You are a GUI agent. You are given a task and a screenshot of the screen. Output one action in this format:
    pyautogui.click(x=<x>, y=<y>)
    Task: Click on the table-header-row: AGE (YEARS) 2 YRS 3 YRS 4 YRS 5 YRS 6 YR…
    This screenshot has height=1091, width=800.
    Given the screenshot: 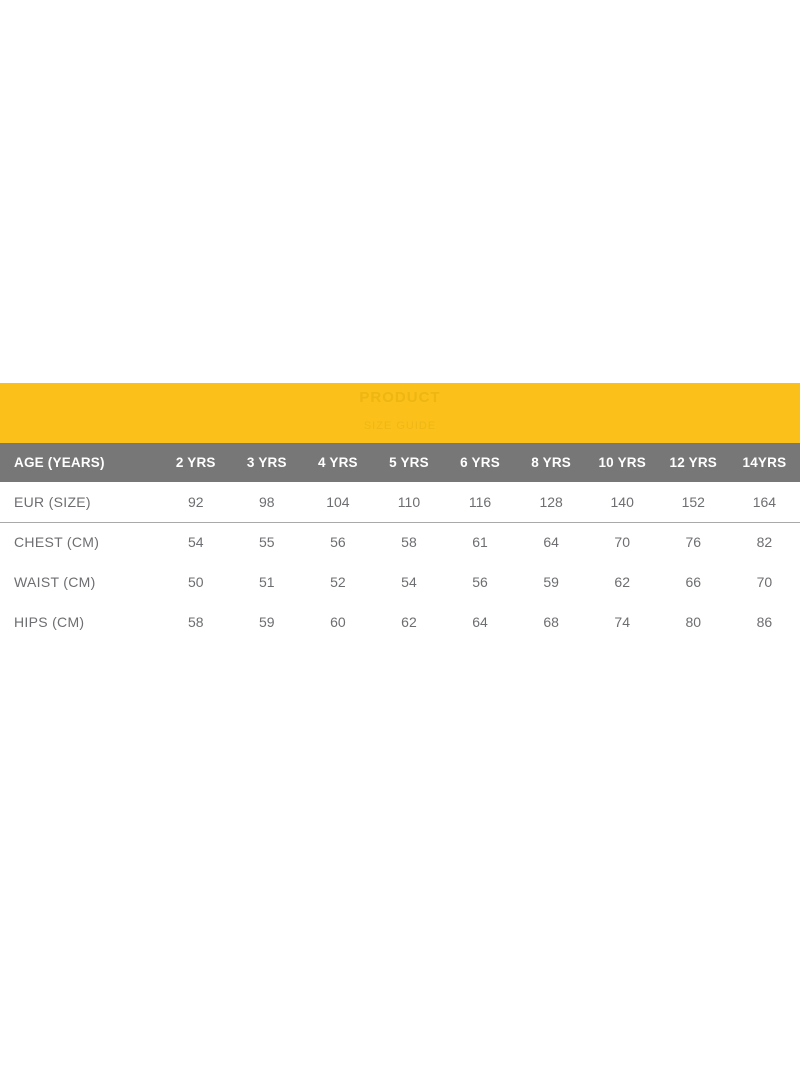 What is the action you would take?
    pyautogui.click(x=400, y=462)
    